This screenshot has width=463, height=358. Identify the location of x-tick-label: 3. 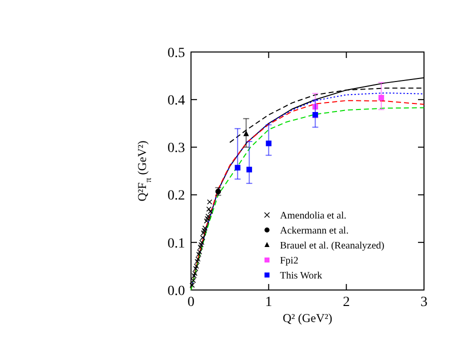
(424, 302).